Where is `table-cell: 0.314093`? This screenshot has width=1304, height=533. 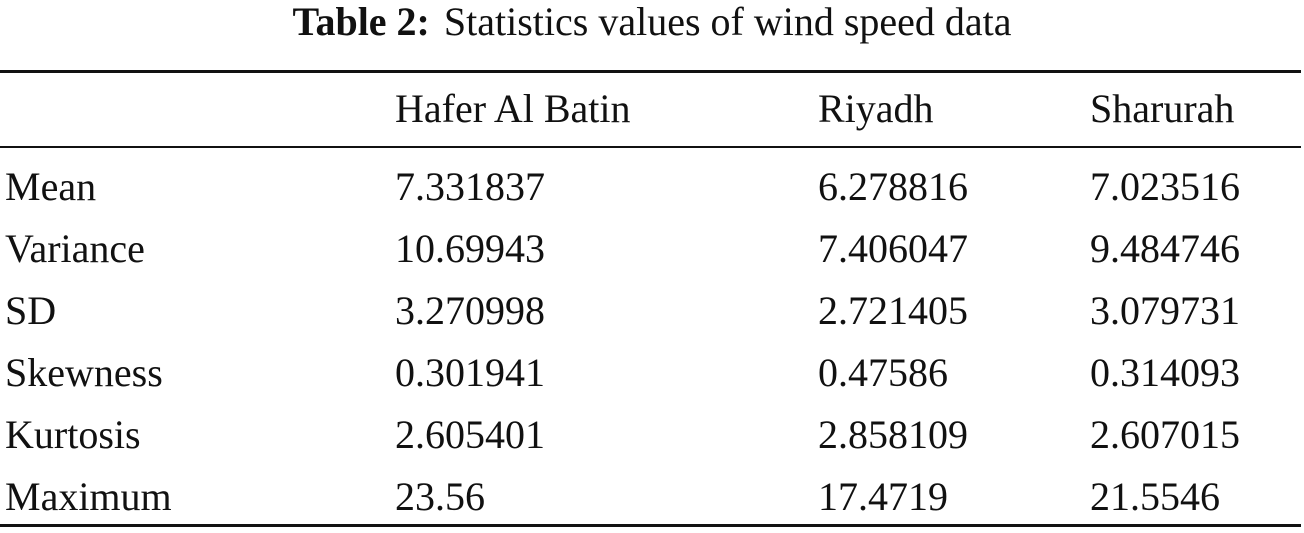
table-cell: 0.314093 is located at coordinates (1165, 372).